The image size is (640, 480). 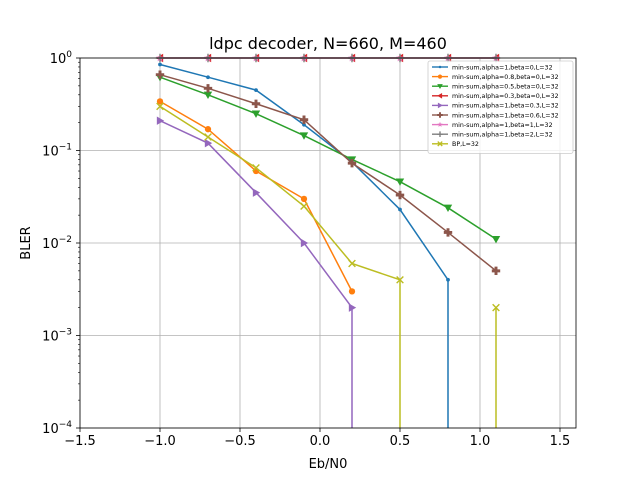 What do you see at coordinates (505, 115) in the screenshot?
I see `legend-label: min-sum,alpha=1,beta=0.6,L=32` at bounding box center [505, 115].